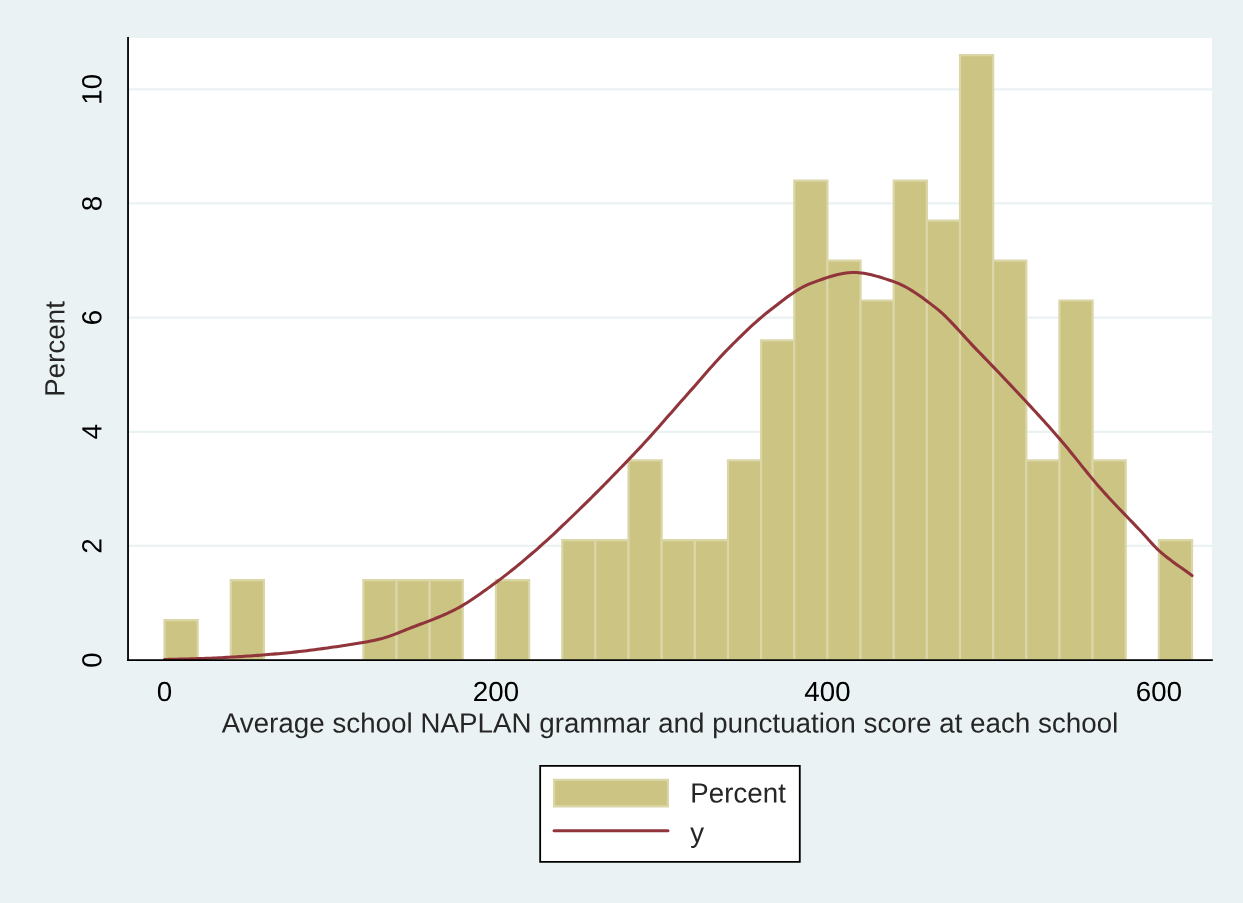 The width and height of the screenshot is (1243, 903). Describe the element at coordinates (669, 725) in the screenshot. I see `x-axis-title: Average school NAPLAN grammar and punctuation score at each school` at that location.